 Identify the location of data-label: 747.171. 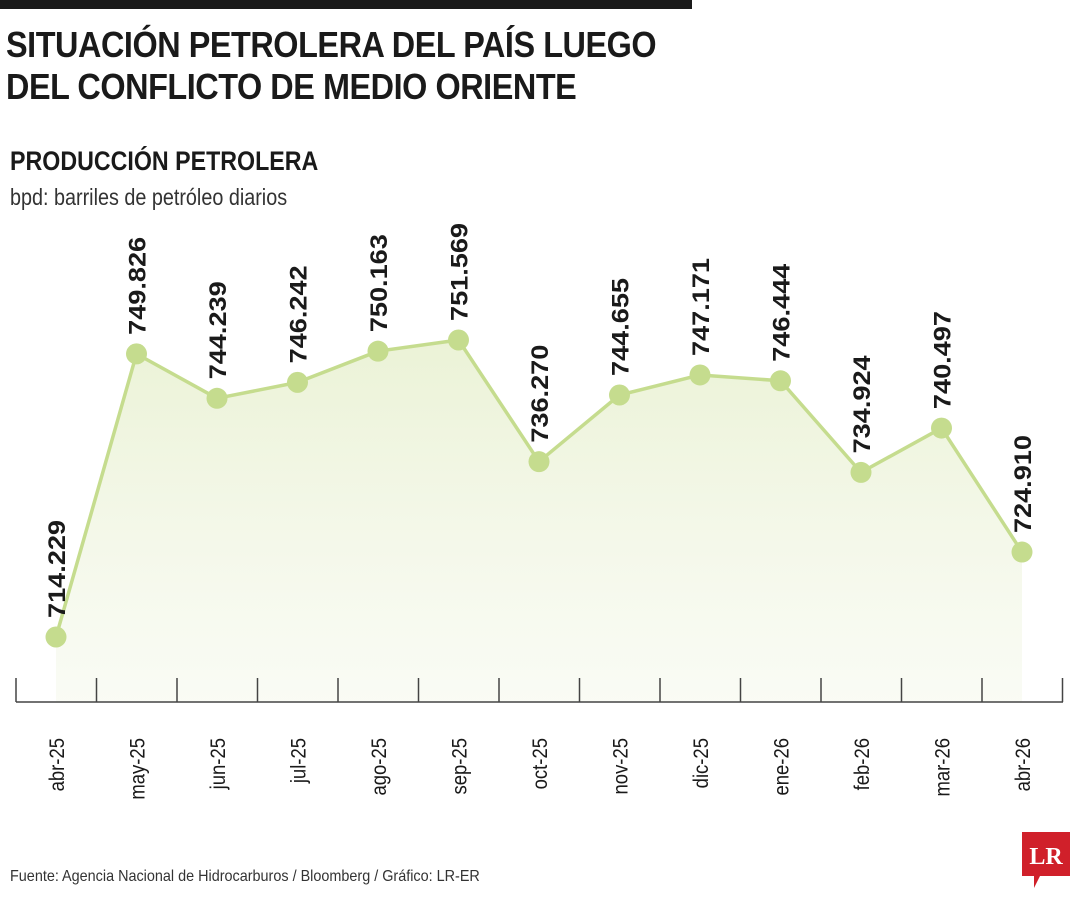
(701, 307).